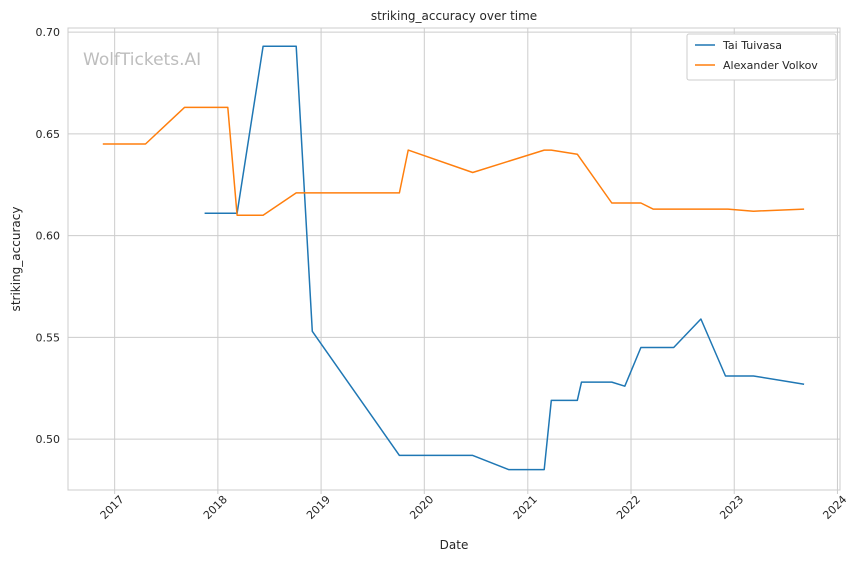 The image size is (865, 561). I want to click on legend: Tai Tuivasa Alexander Volkov, so click(761, 57).